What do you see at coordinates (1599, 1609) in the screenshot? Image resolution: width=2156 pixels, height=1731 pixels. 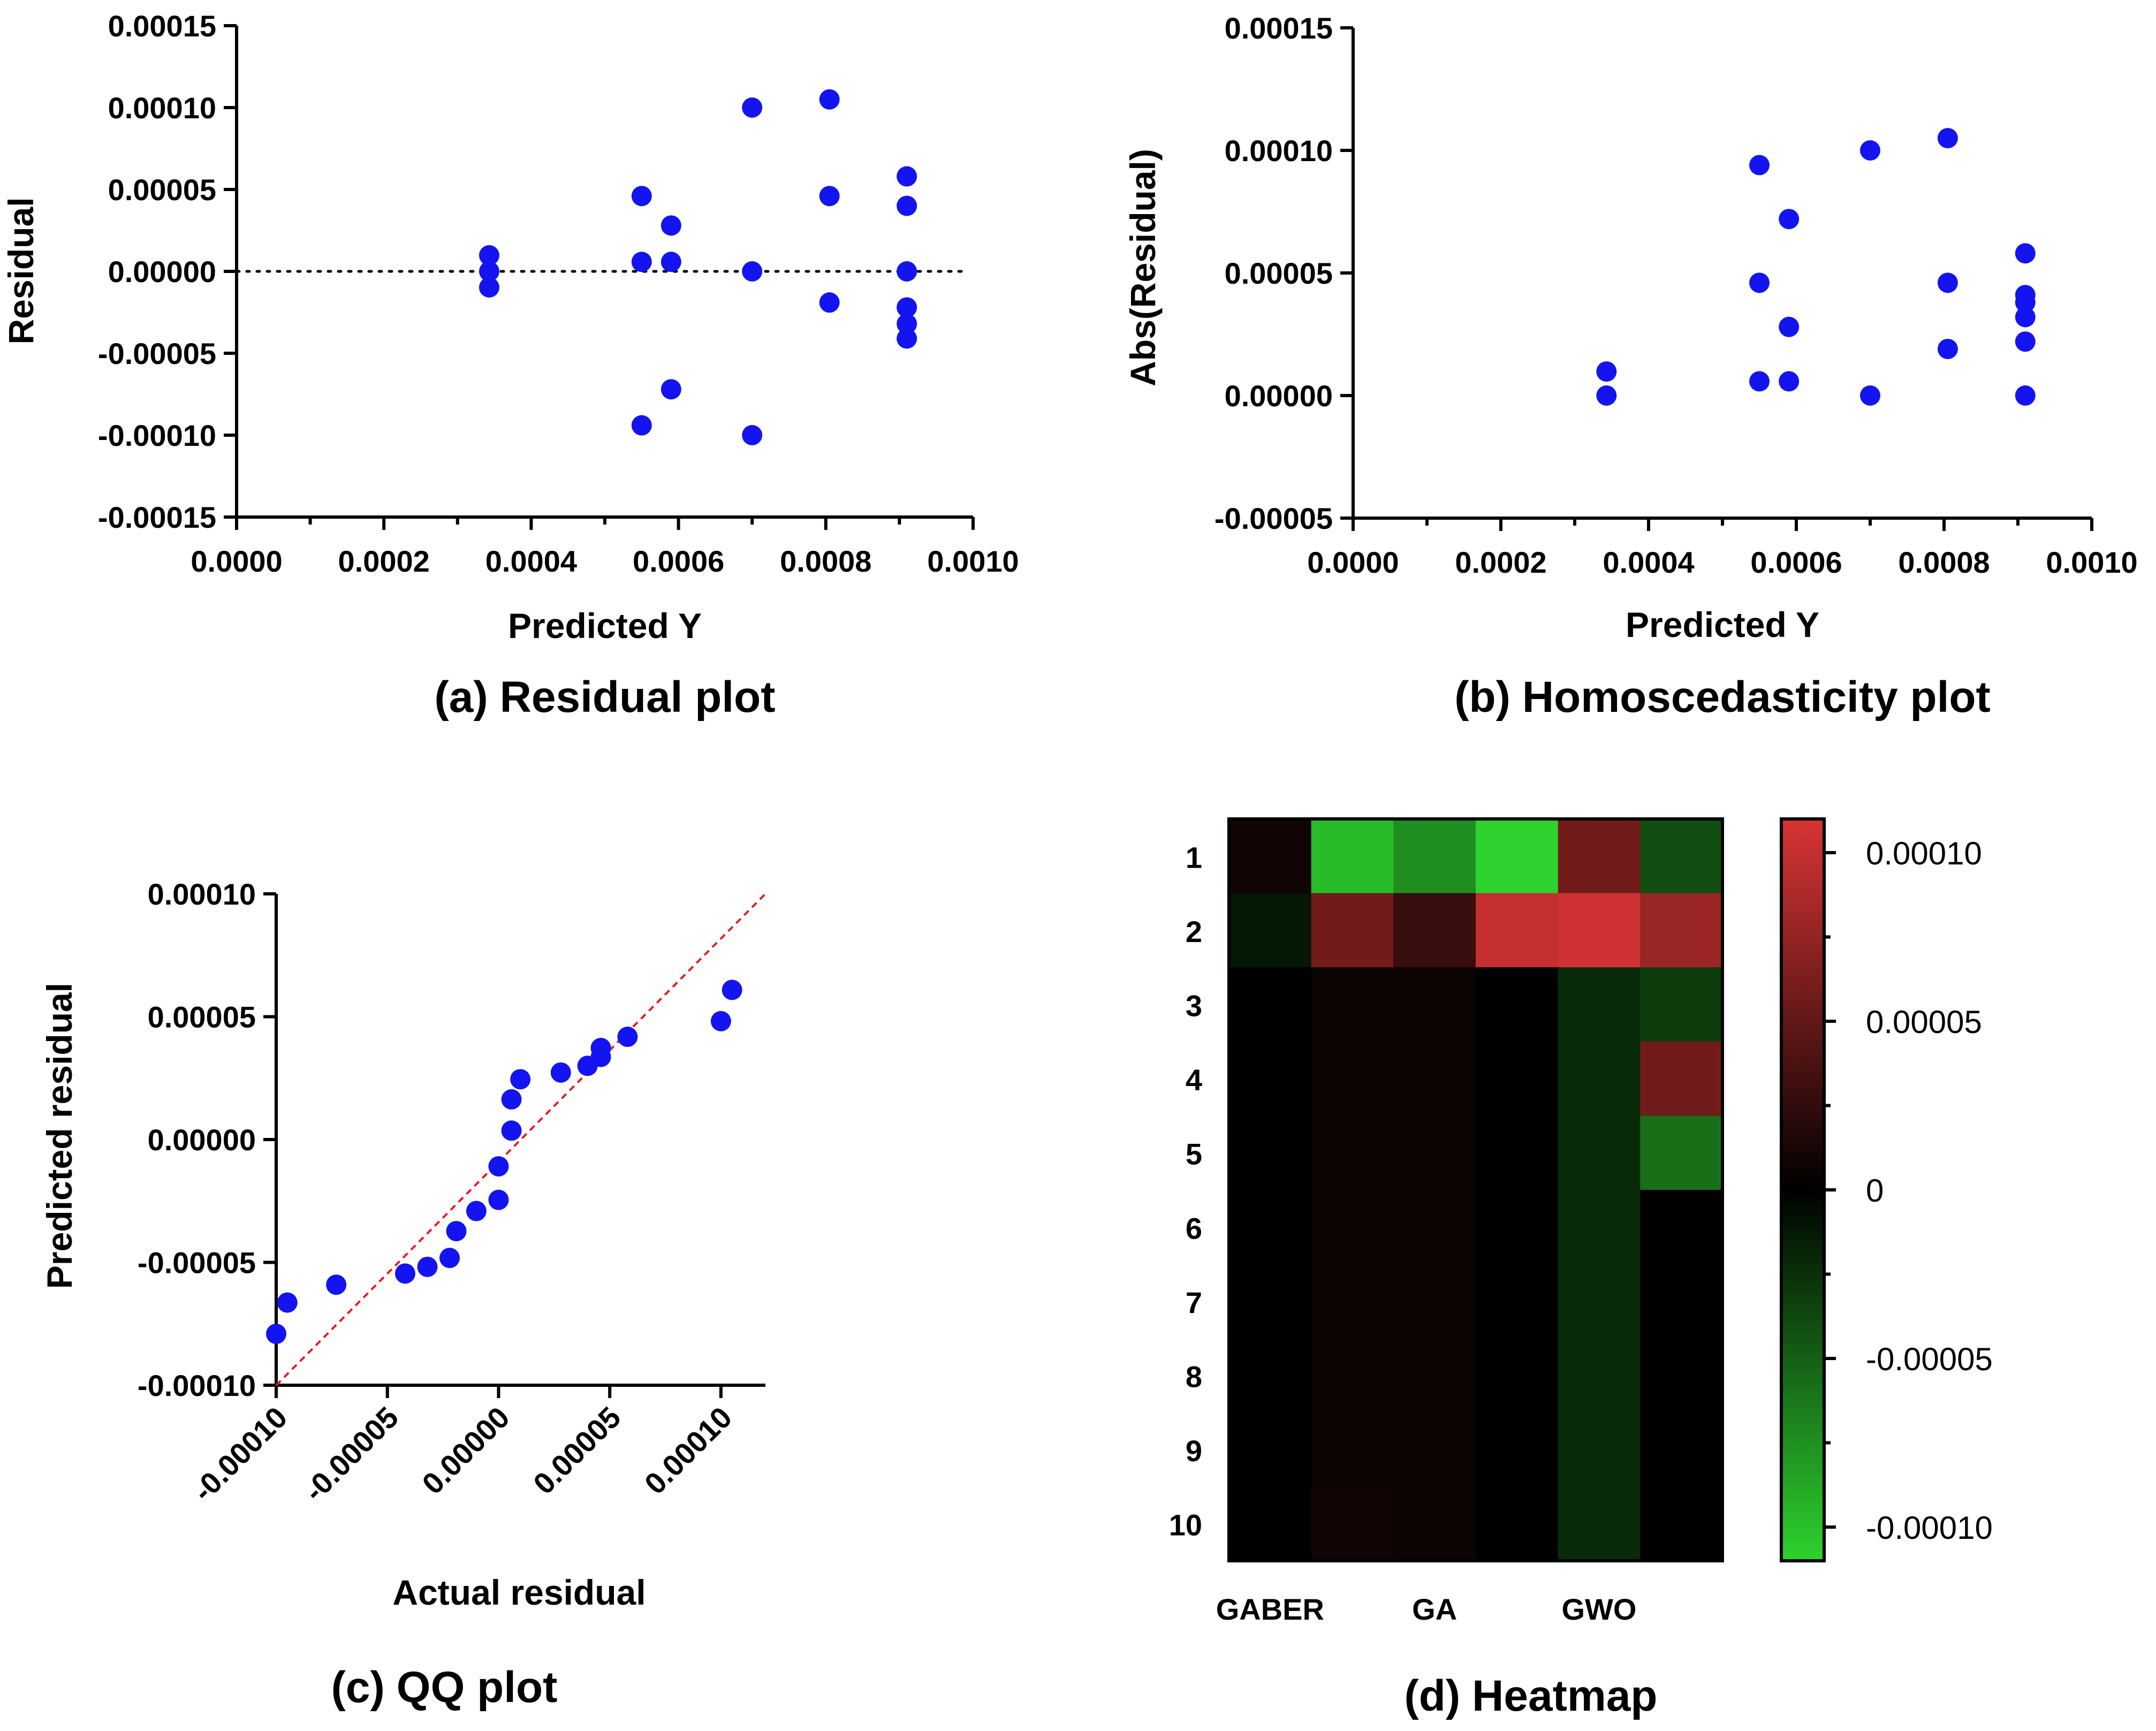 I see `heatmap-column-label: GWO` at bounding box center [1599, 1609].